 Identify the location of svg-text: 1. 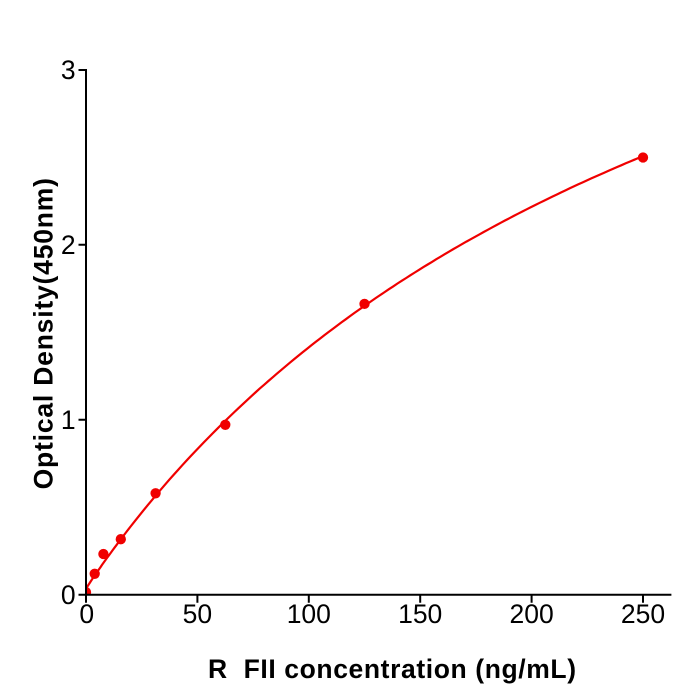
(68, 420).